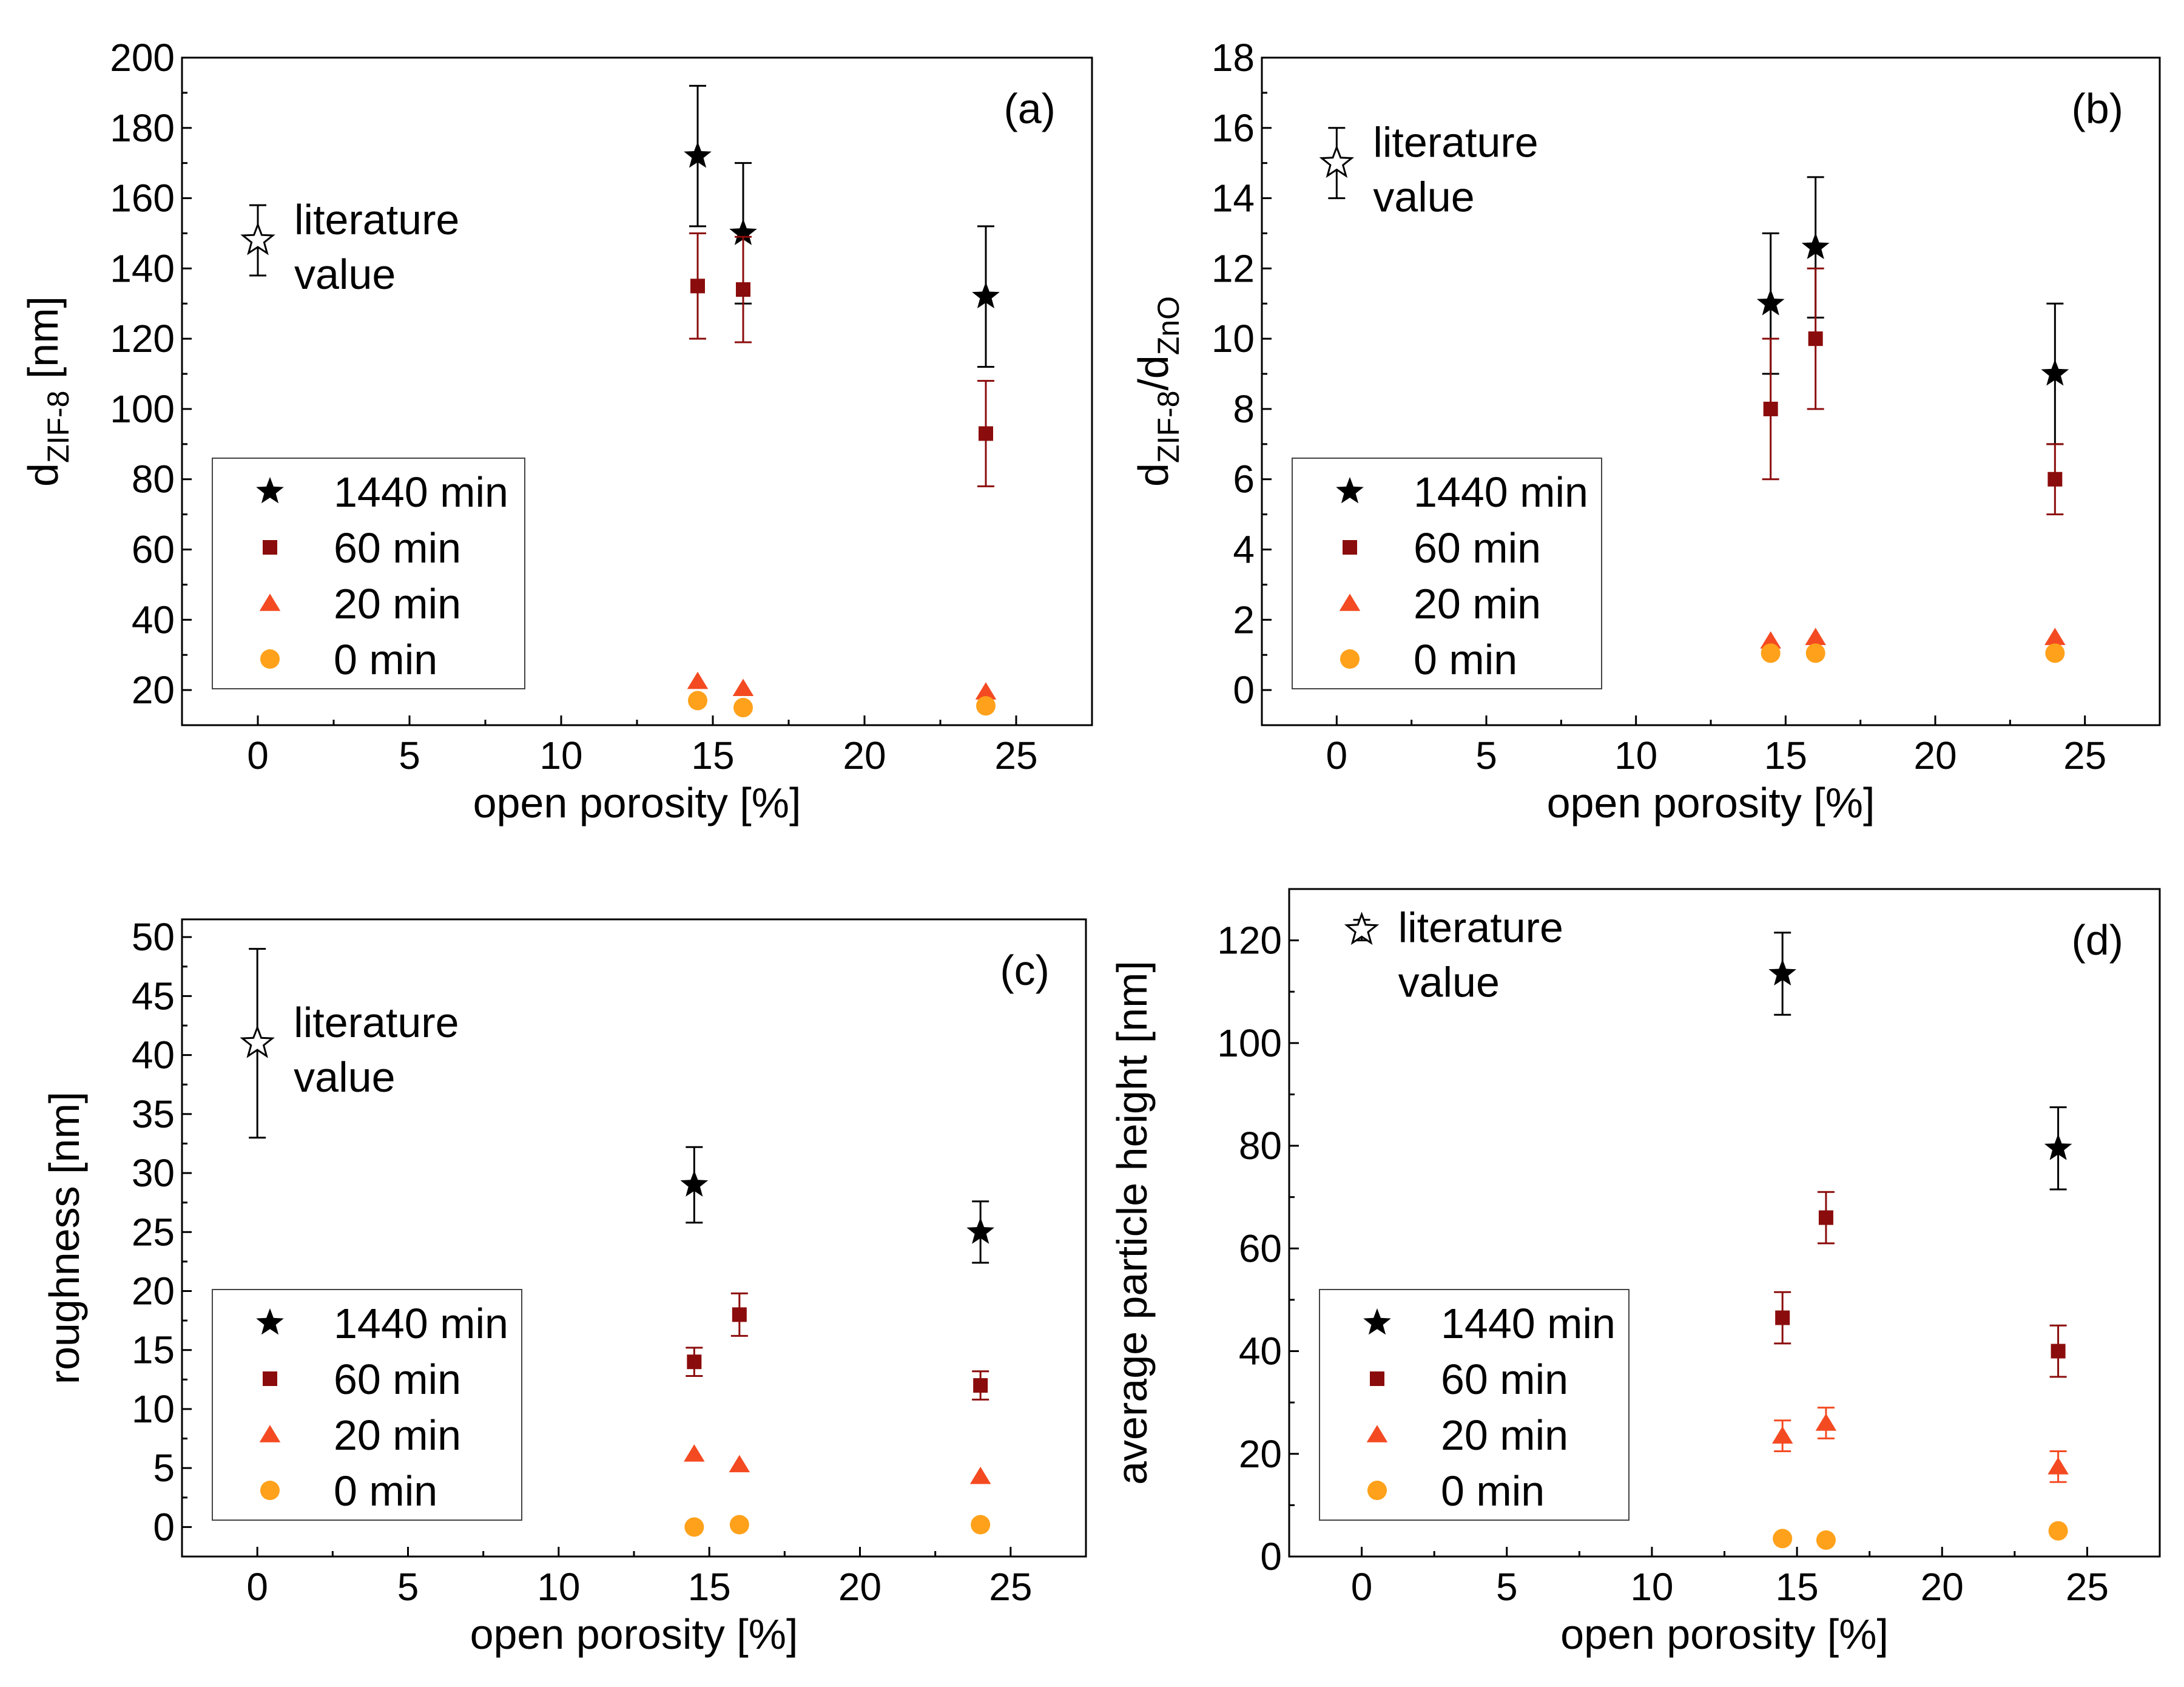 Image resolution: width=2184 pixels, height=1687 pixels. Describe the element at coordinates (153, 479) in the screenshot. I see `y-tick-label: 80` at that location.